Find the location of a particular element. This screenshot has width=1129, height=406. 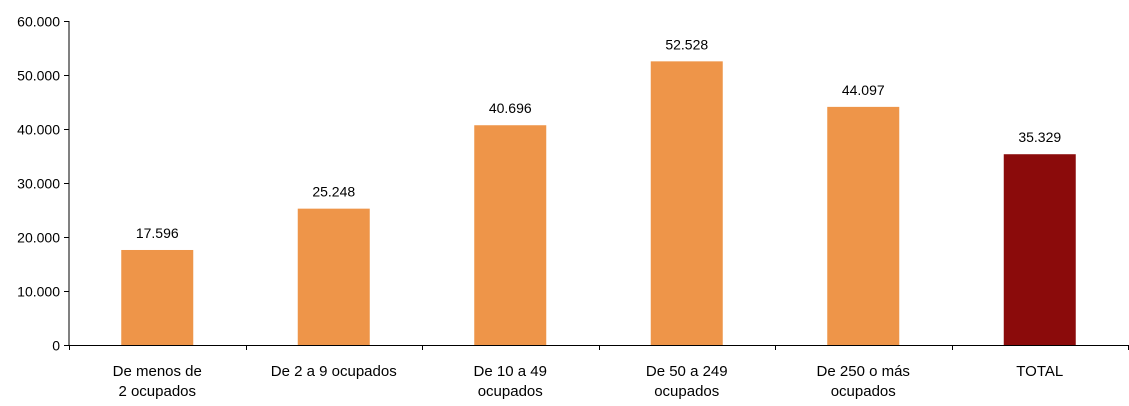

category-label: TOTAL is located at coordinates (1039, 371).